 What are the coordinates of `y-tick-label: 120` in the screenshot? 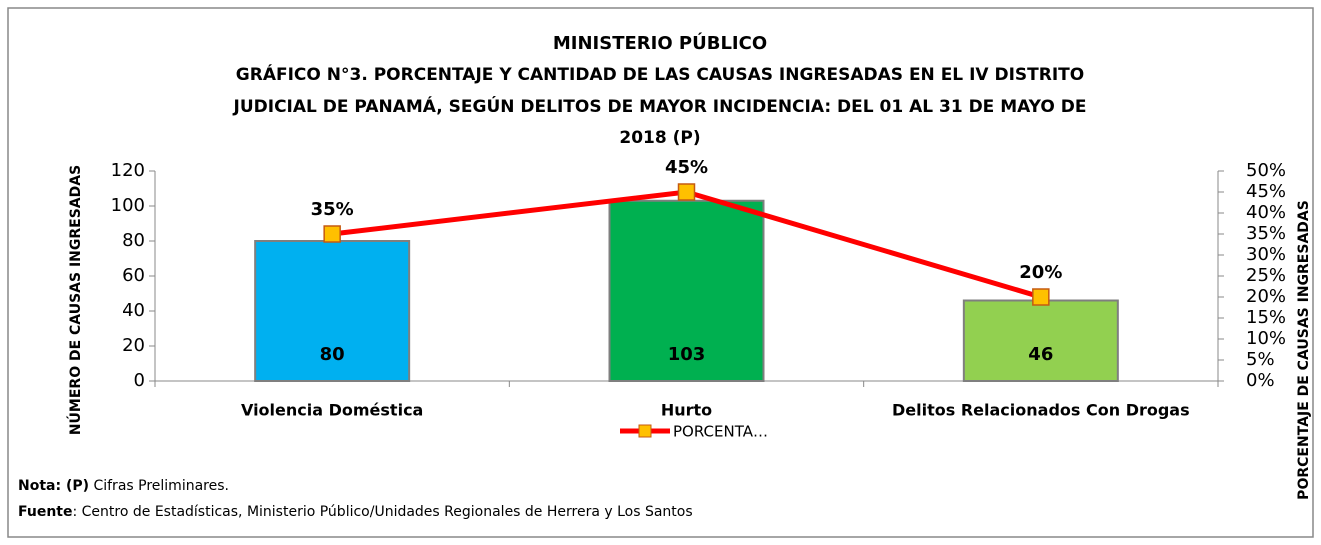 It's located at (128, 170).